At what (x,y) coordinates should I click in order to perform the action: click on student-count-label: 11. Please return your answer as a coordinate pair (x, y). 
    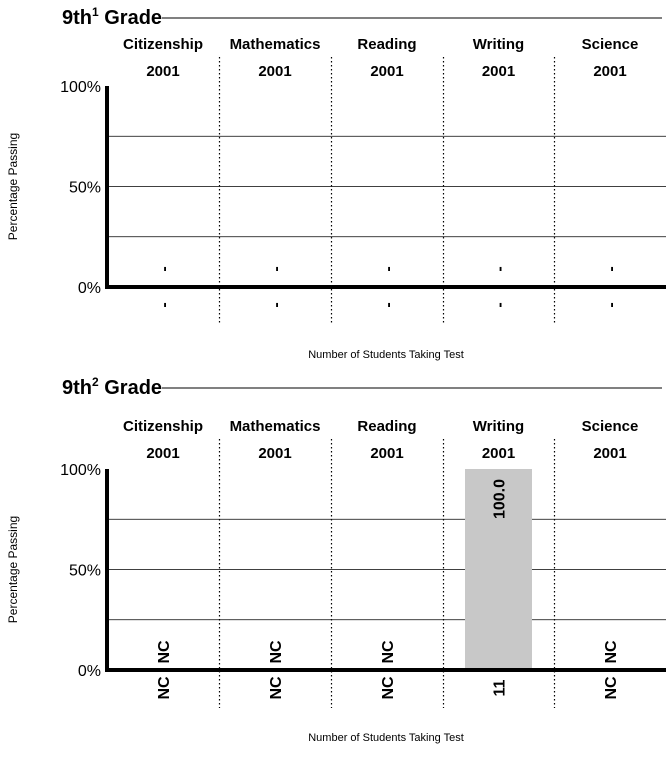
    Looking at the image, I should click on (500, 687).